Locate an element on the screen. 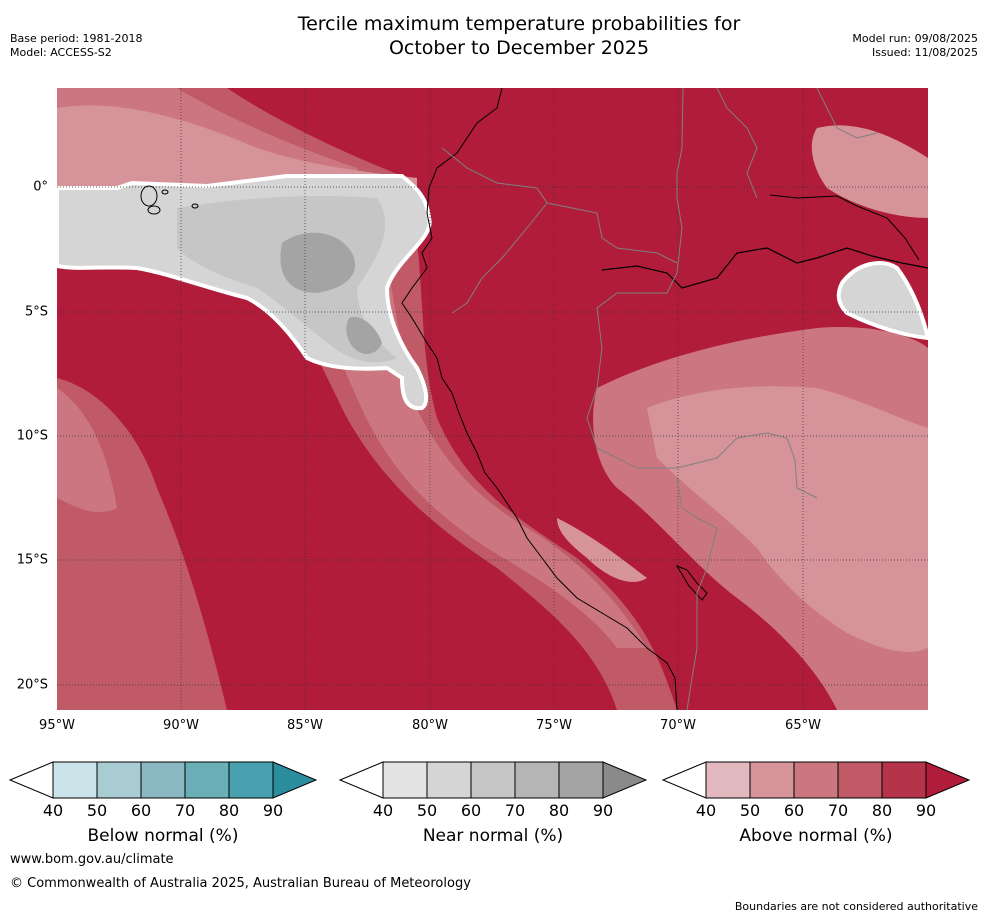 The image size is (988, 919). cbar-above-arrow-left is located at coordinates (684, 780).